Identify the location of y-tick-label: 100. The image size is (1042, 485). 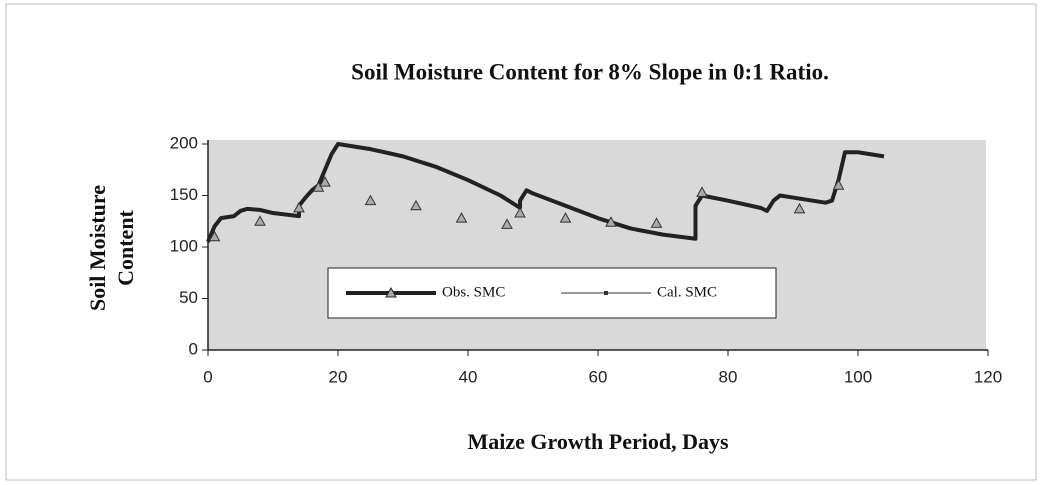
(184, 245).